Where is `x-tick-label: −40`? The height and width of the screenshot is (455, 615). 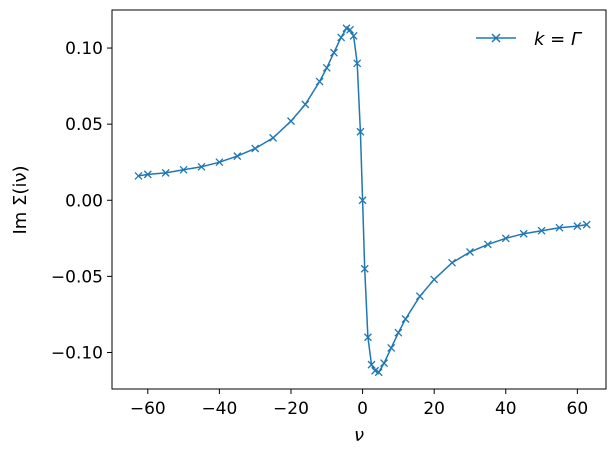
x-tick-label: −40 is located at coordinates (219, 409).